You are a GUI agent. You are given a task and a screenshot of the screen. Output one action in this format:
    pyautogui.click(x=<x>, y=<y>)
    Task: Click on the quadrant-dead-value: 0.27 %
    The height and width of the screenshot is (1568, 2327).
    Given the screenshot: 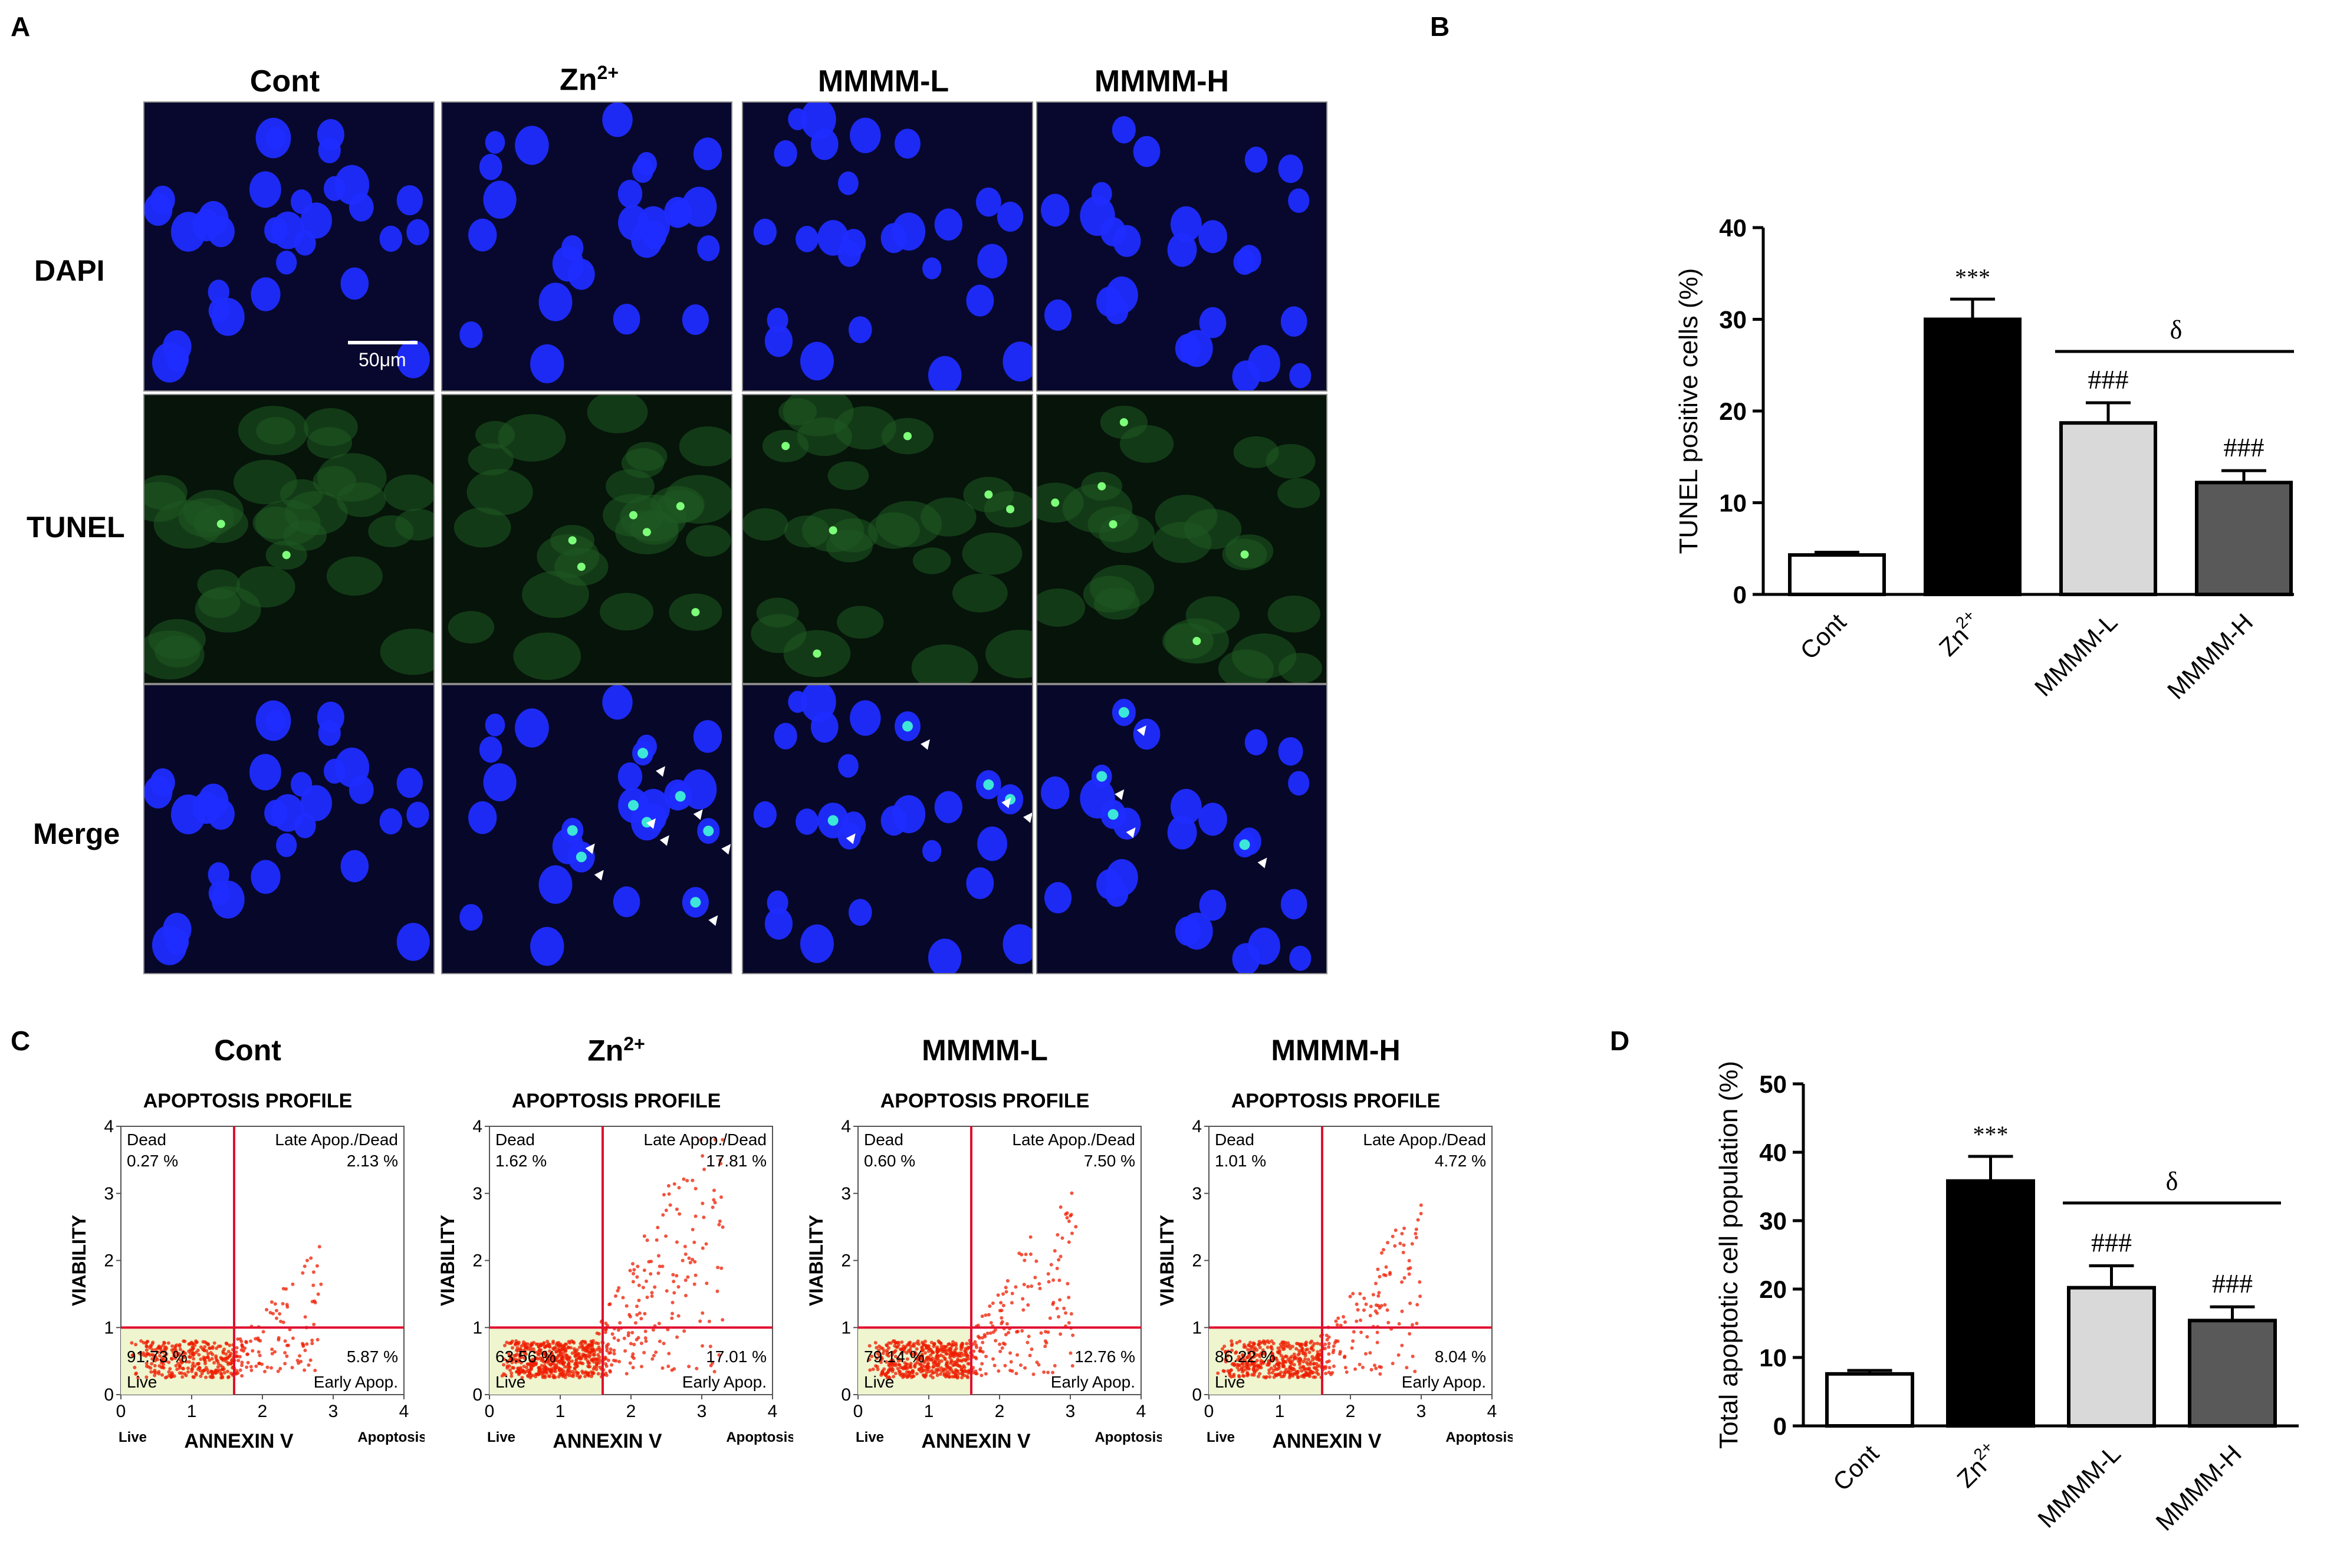 What is the action you would take?
    pyautogui.click(x=153, y=1161)
    